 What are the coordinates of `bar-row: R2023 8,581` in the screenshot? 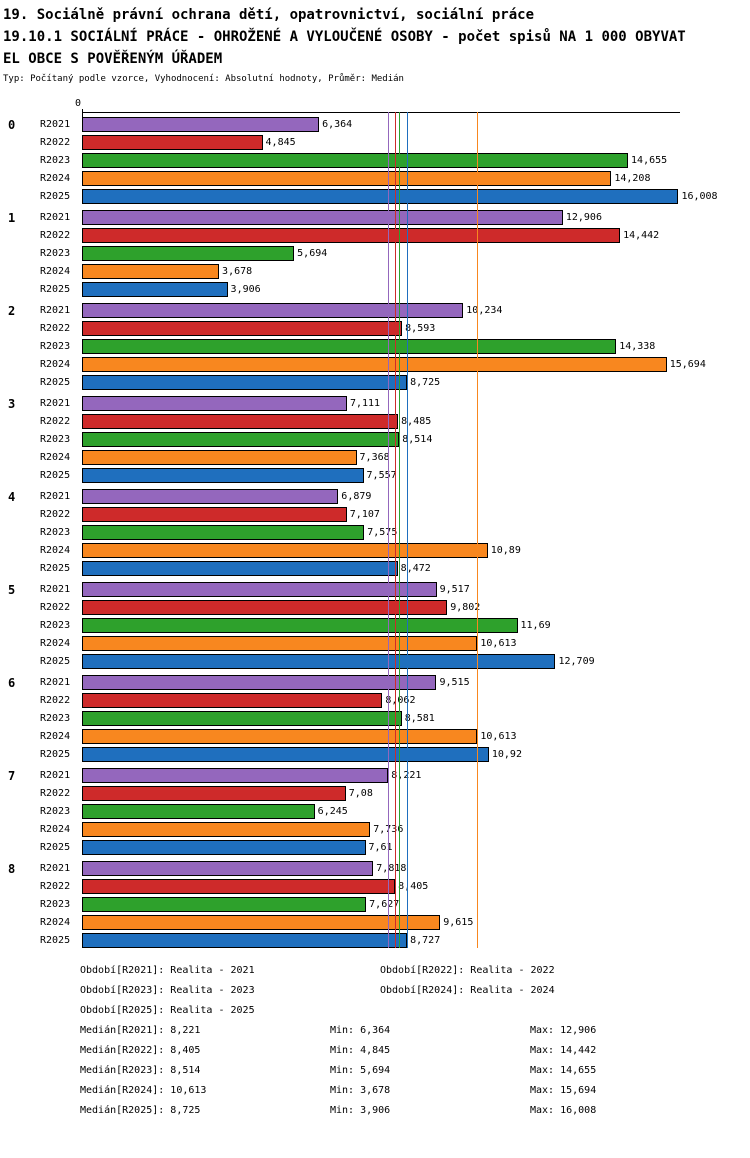 It's located at (375, 718).